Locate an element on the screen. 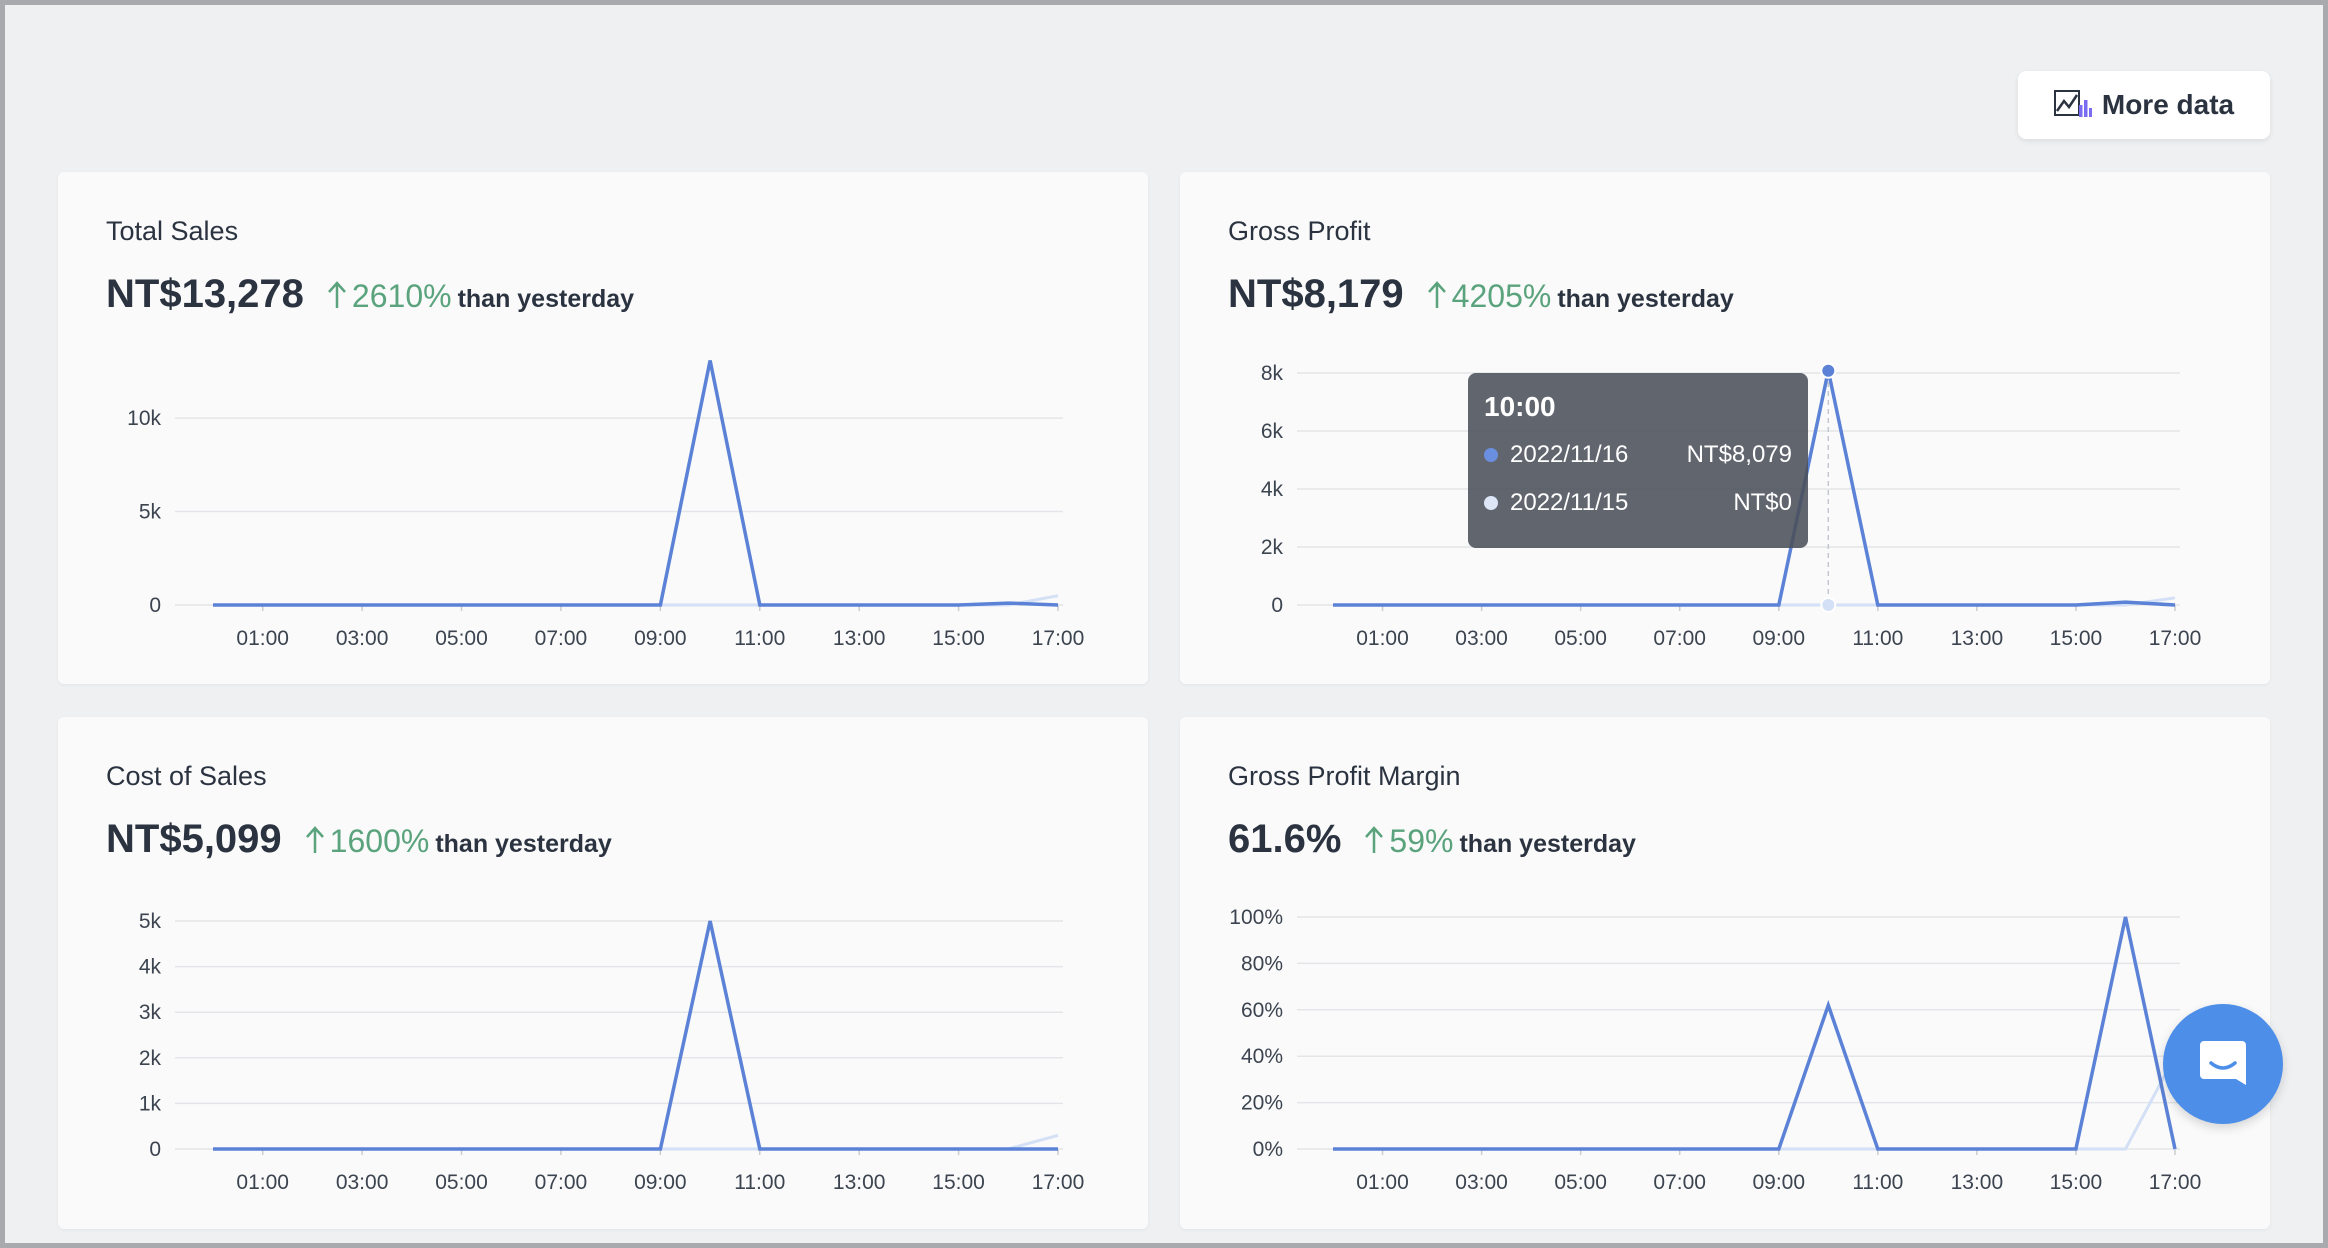 The width and height of the screenshot is (2328, 1248). metric-row: 61.6% 59% than yesterday is located at coordinates (1432, 839).